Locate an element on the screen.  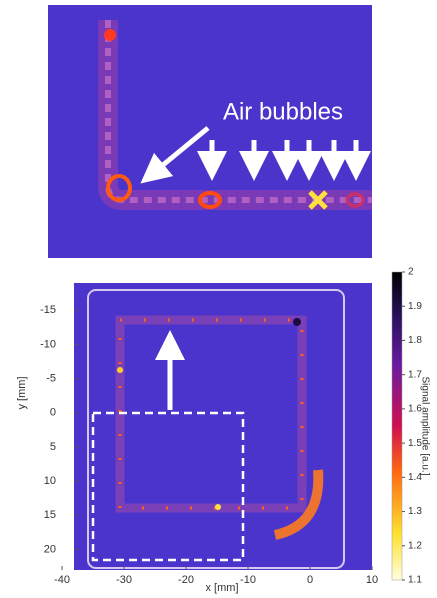
colorbar-tick-label: 1.2 is located at coordinates (415, 545).